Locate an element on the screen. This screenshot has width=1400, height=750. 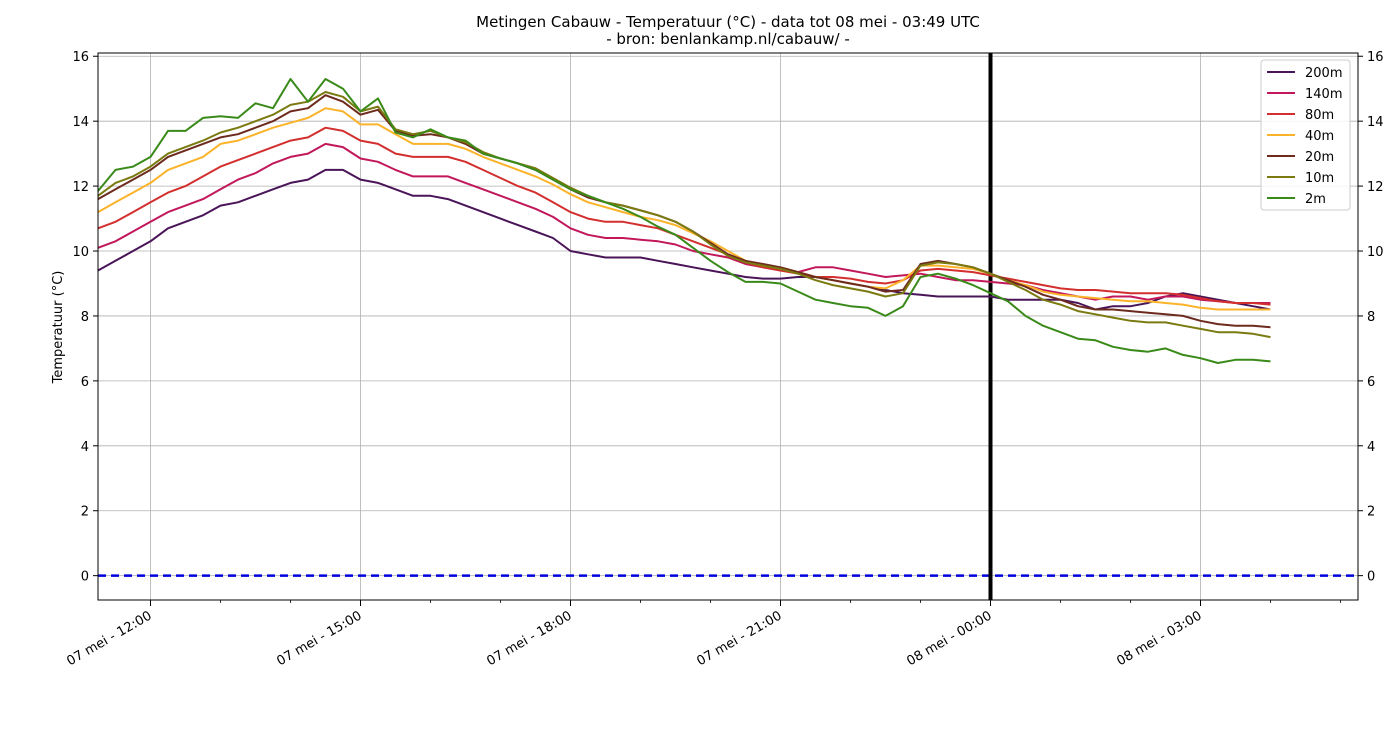
y-axis-label: Temperatuur (°C) is located at coordinates (58, 328).